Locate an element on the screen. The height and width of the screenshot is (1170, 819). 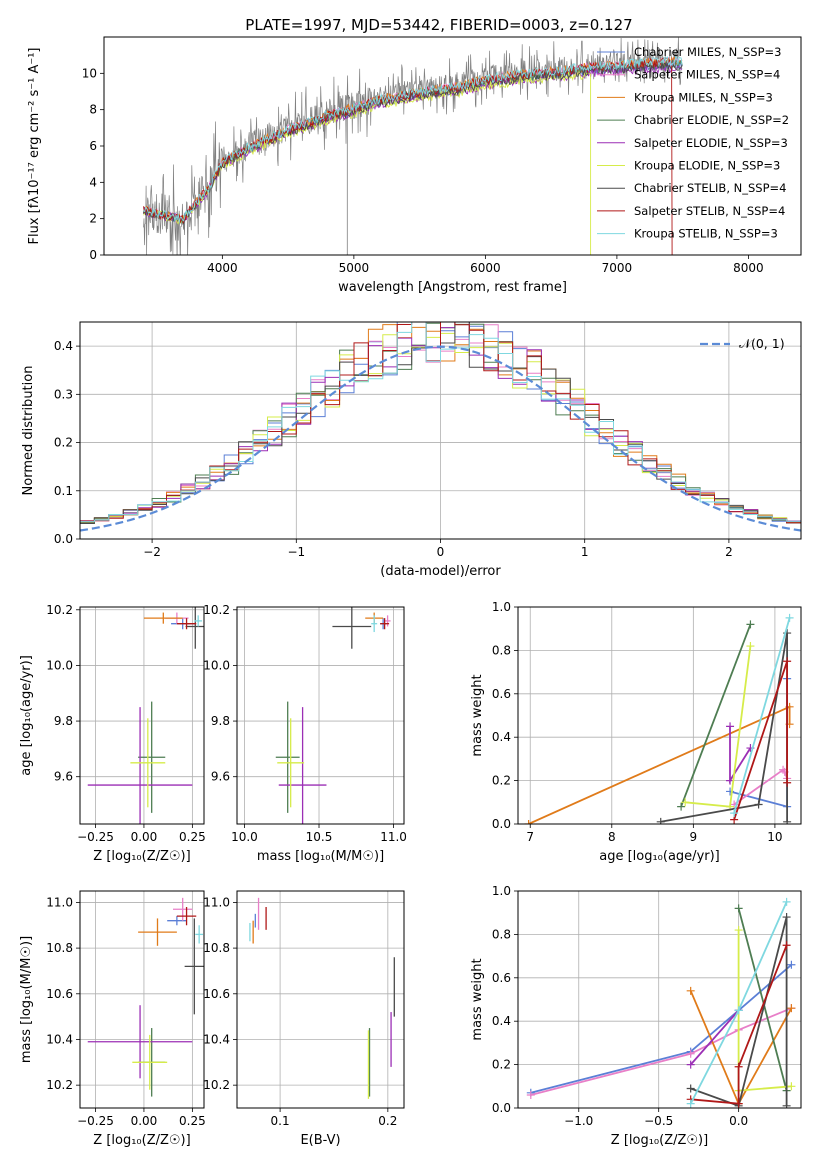
y-tick-label: 0.6 is located at coordinates (501, 978).